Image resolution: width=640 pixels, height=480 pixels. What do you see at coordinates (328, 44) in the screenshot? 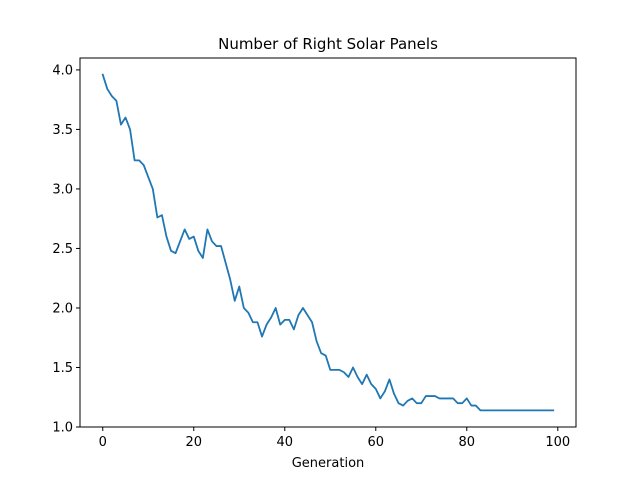
I see `chart-title: Number of Right Solar Panels` at bounding box center [328, 44].